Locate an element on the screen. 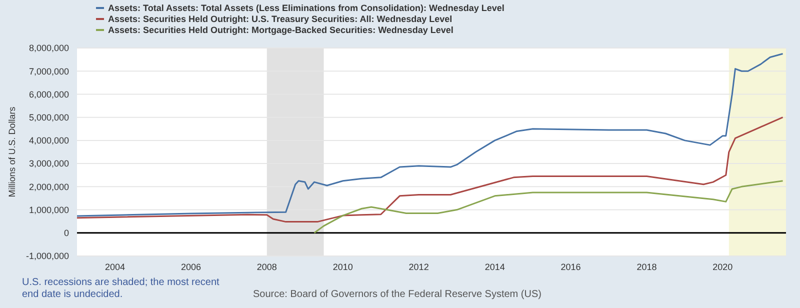  x-tick-label: 2014 is located at coordinates (494, 267).